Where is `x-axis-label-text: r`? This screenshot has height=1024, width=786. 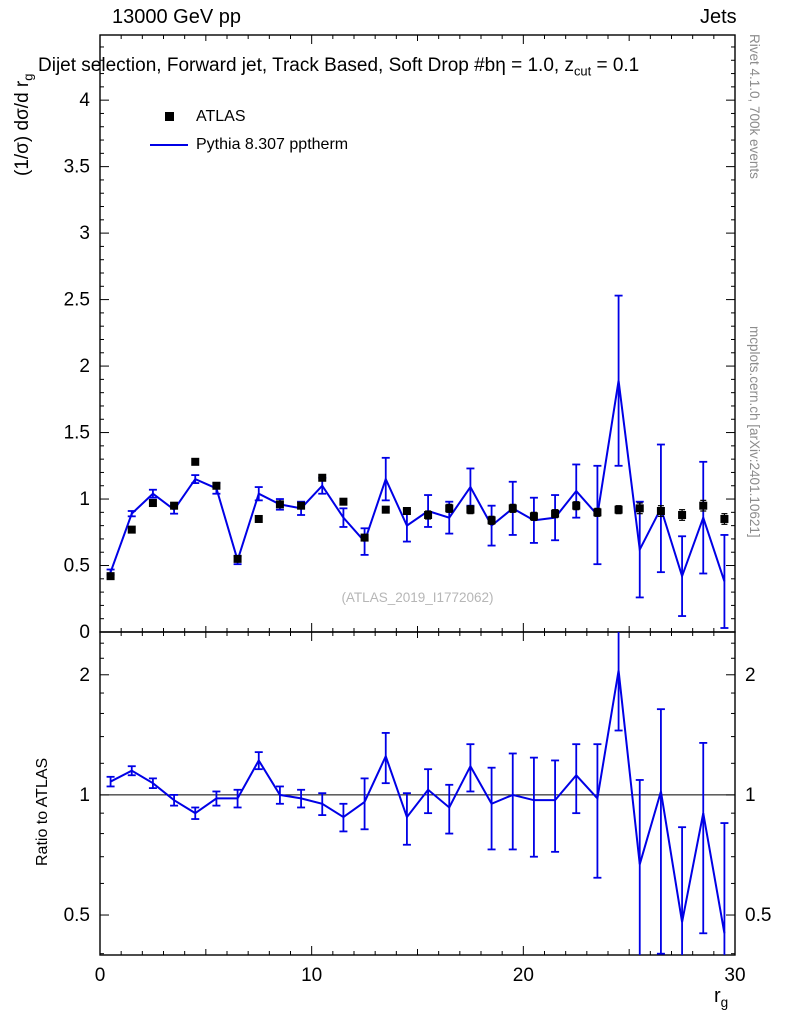
x-axis-label-text: r is located at coordinates (717, 996).